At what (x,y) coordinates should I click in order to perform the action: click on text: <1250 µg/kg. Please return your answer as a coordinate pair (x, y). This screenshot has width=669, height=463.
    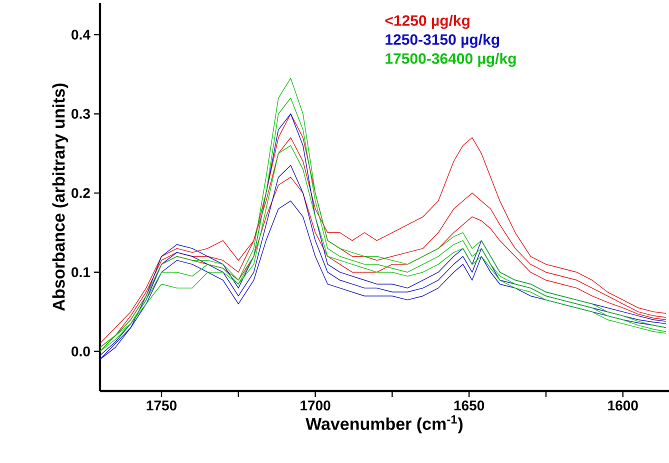
    Looking at the image, I should click on (427, 21).